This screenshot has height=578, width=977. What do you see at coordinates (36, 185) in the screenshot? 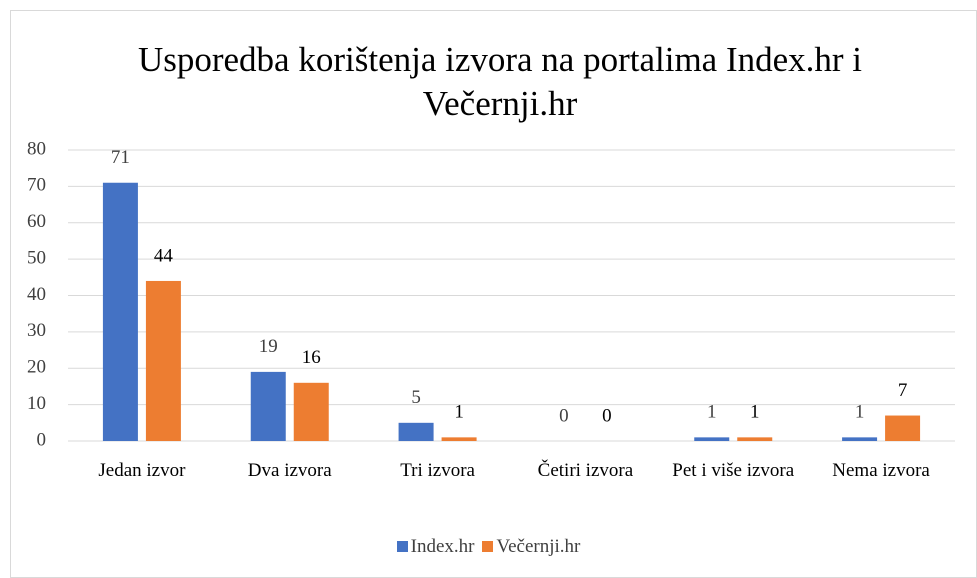
I see `y-tick-label: 70` at bounding box center [36, 185].